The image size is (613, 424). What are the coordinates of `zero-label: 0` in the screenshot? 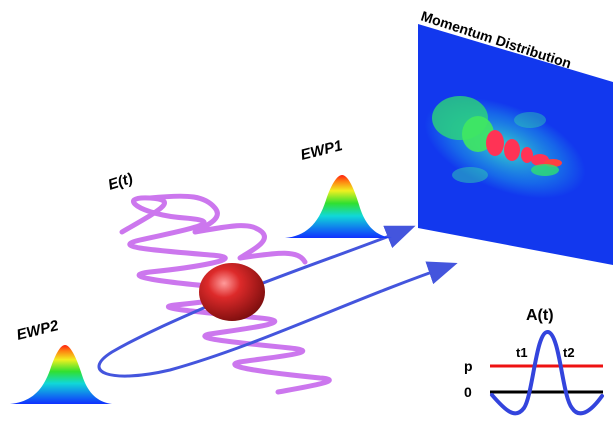 It's located at (468, 392).